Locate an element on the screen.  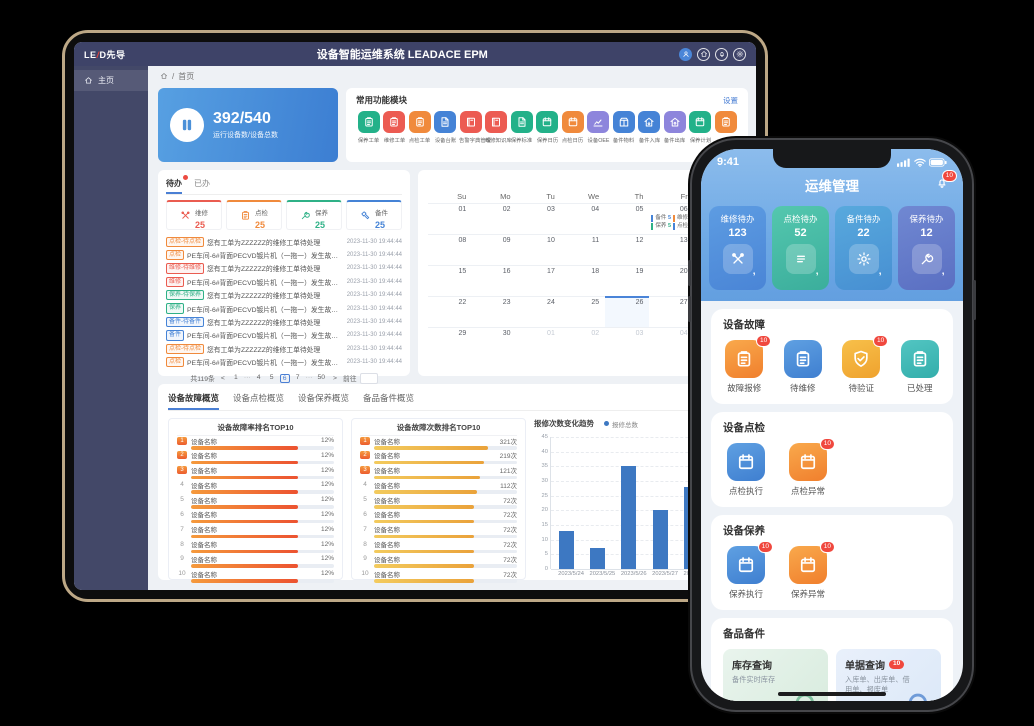
notification-bell-button: 10 is located at coordinates (946, 182).